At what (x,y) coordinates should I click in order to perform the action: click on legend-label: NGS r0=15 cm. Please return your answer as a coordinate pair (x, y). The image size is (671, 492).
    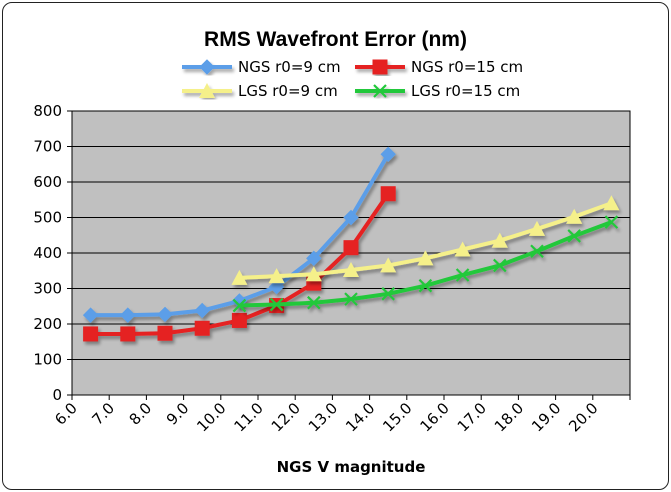
    Looking at the image, I should click on (467, 67).